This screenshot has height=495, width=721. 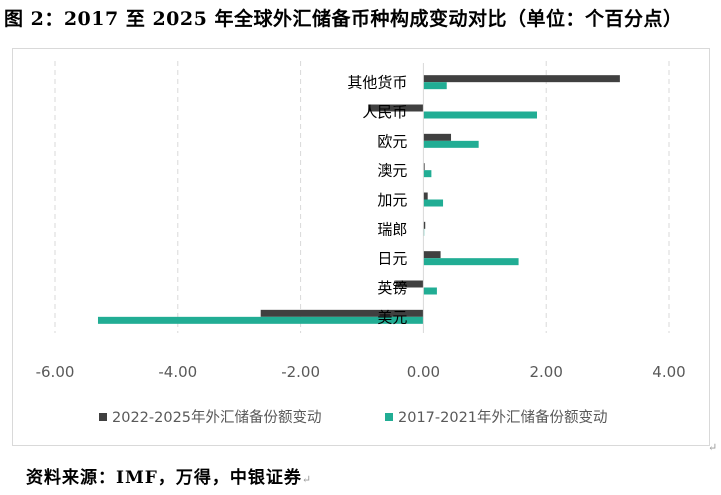 What do you see at coordinates (392, 171) in the screenshot?
I see `category-label-3: 澳元` at bounding box center [392, 171].